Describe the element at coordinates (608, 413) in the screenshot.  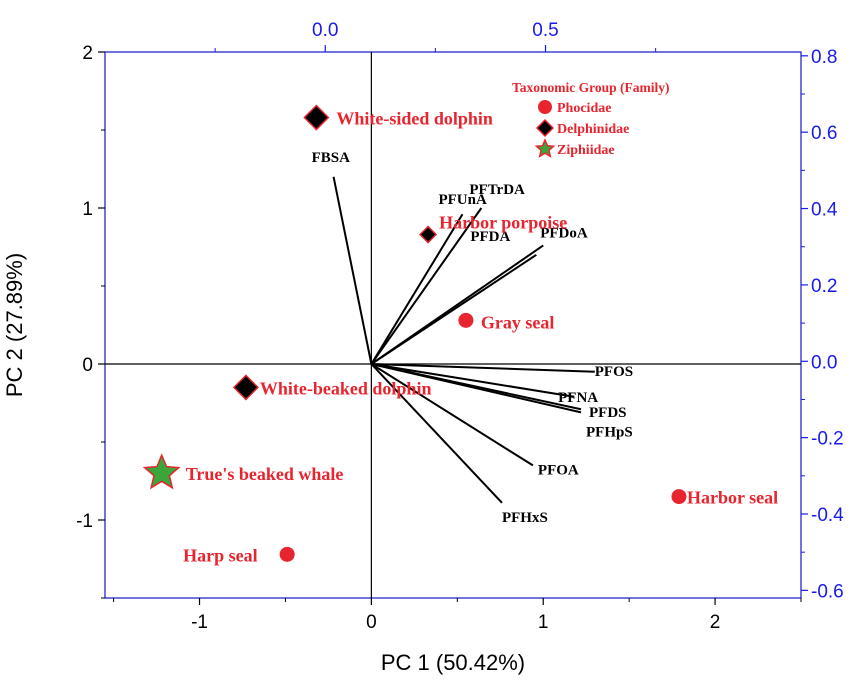
I see `loading-label-pfds: PFDS` at that location.